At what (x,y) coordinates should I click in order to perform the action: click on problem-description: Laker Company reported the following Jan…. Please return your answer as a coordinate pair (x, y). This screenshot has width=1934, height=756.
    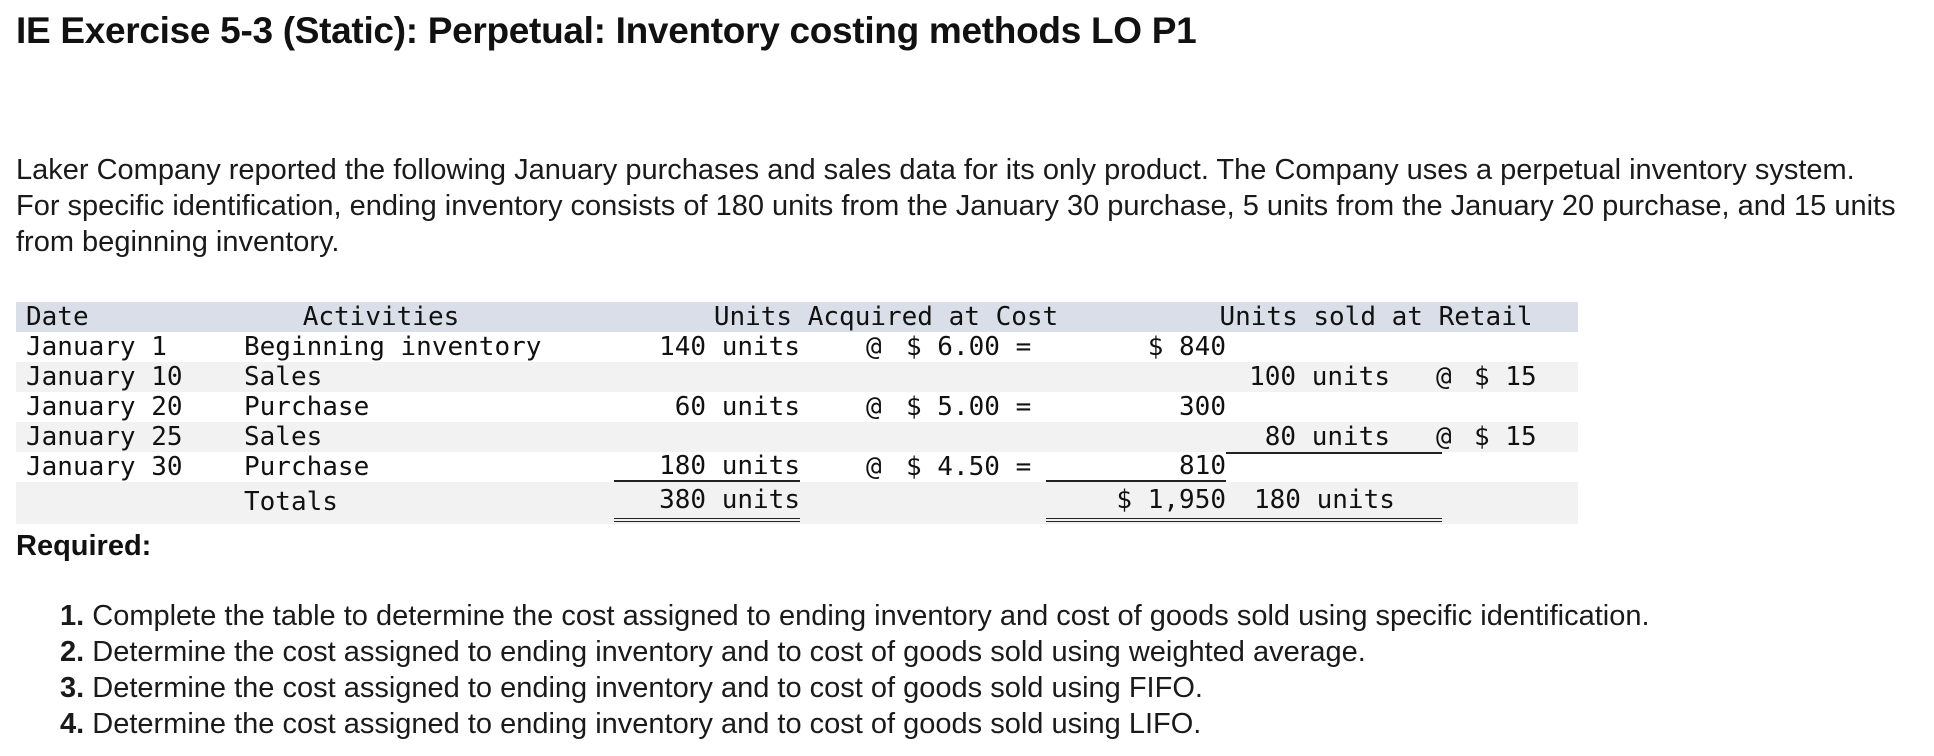
    Looking at the image, I should click on (956, 206).